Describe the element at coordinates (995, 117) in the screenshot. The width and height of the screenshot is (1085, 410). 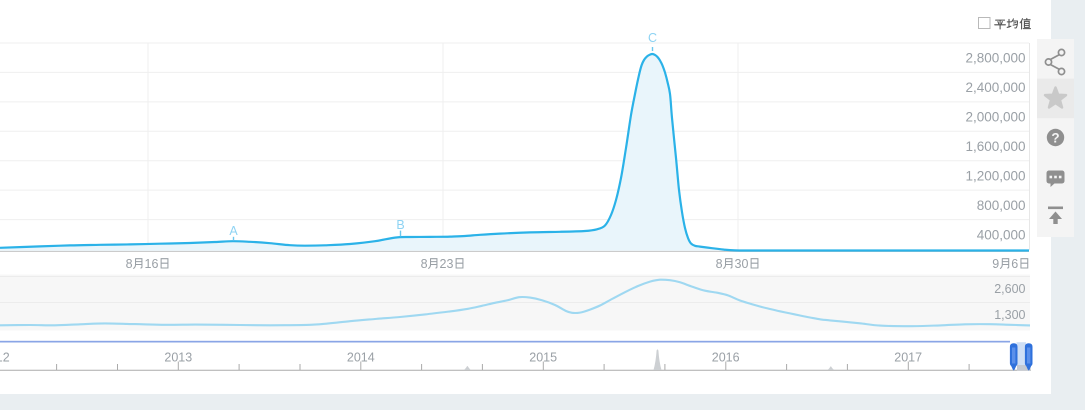
I see `svg-text: 2,000,000` at that location.